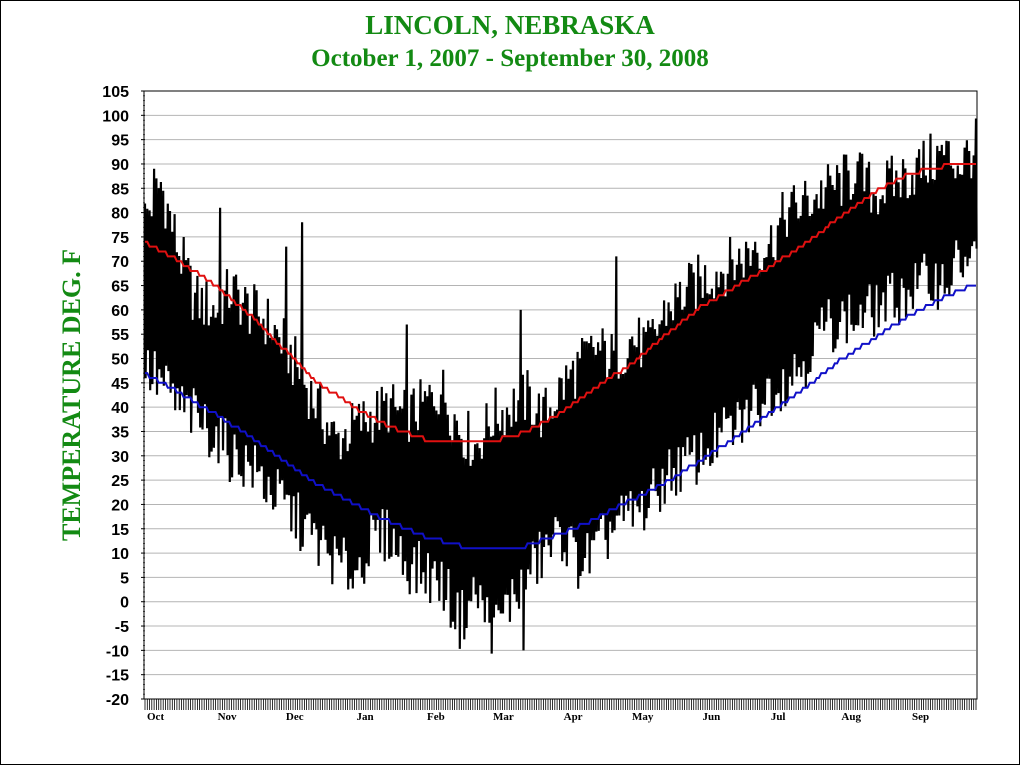 This screenshot has width=1020, height=765. I want to click on x-tick-label: Nov, so click(227, 717).